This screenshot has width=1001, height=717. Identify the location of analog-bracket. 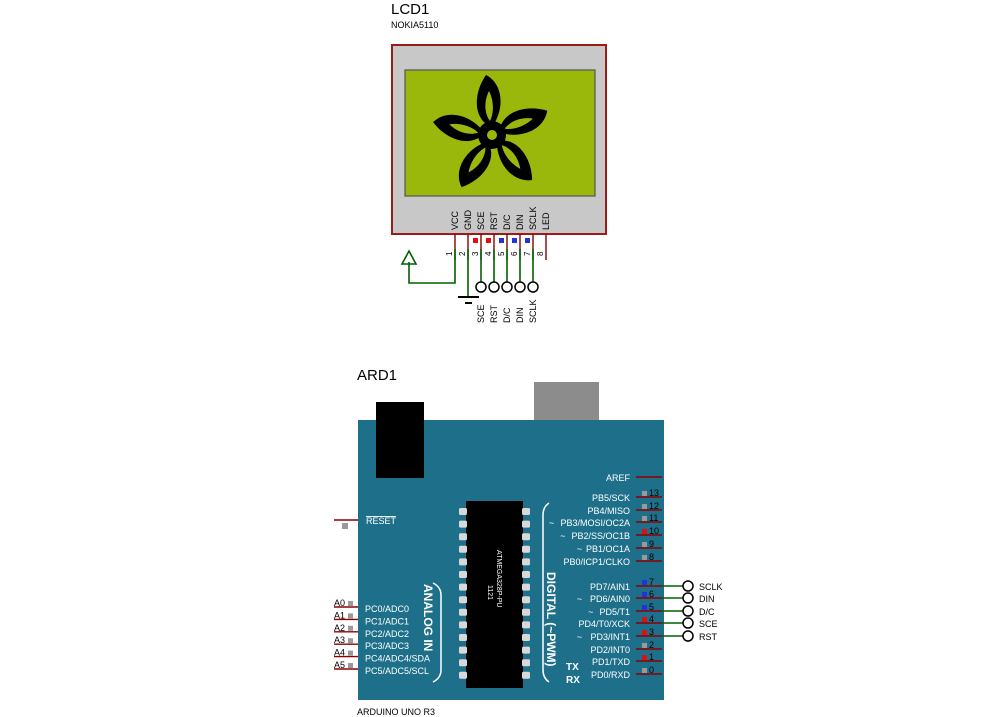
(437, 632).